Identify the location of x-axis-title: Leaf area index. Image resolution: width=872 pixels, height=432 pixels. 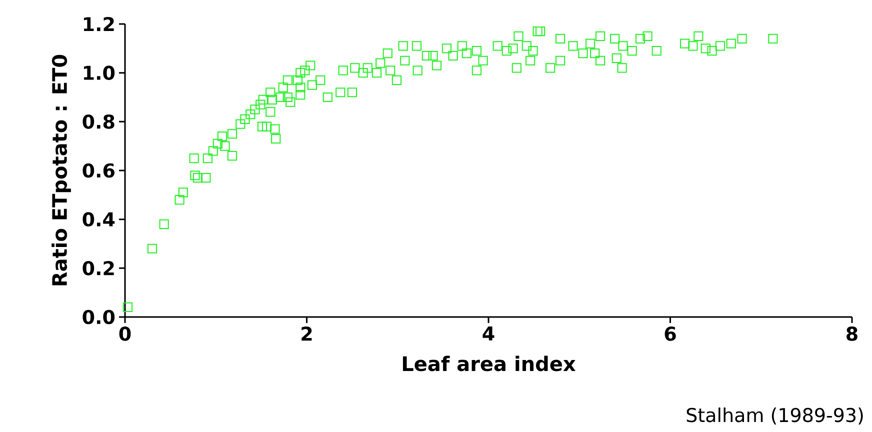
(489, 364).